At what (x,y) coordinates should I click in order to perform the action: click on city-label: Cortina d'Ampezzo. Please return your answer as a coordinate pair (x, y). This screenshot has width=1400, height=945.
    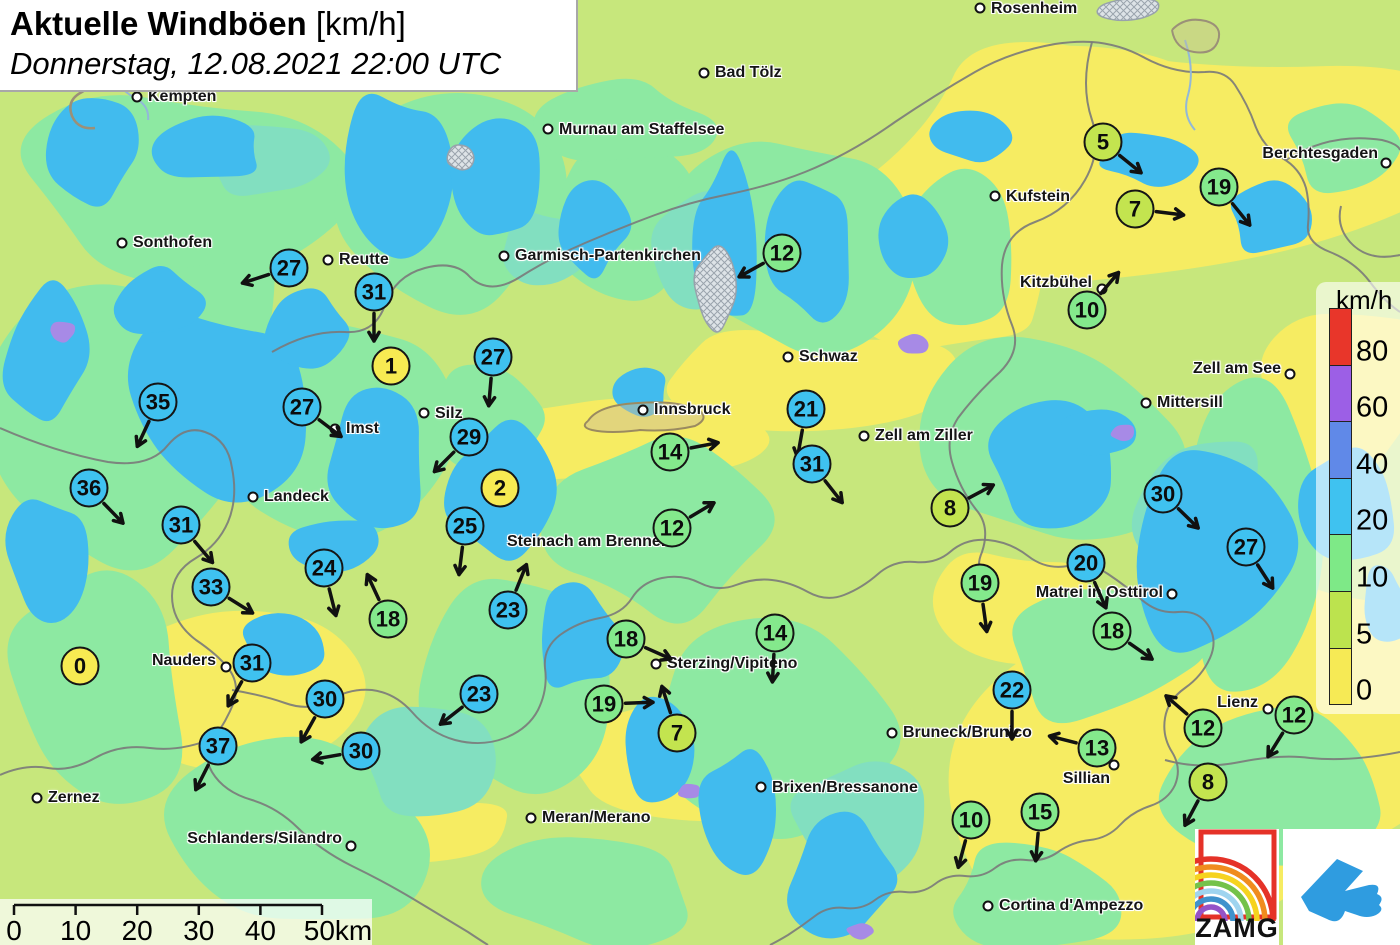
    Looking at the image, I should click on (1071, 905).